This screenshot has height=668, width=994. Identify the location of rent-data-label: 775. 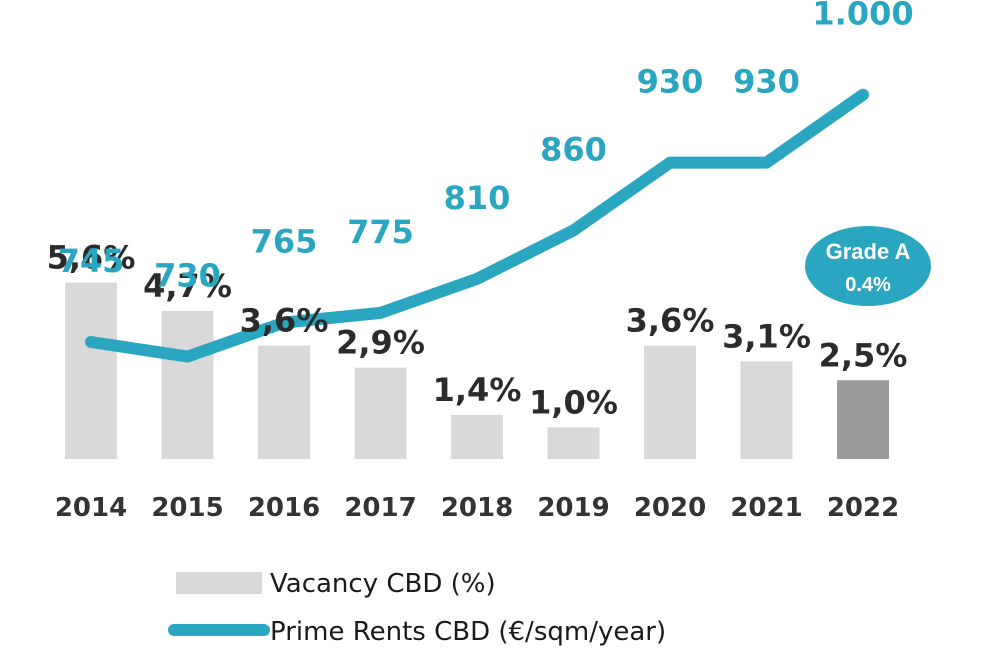
(380, 232).